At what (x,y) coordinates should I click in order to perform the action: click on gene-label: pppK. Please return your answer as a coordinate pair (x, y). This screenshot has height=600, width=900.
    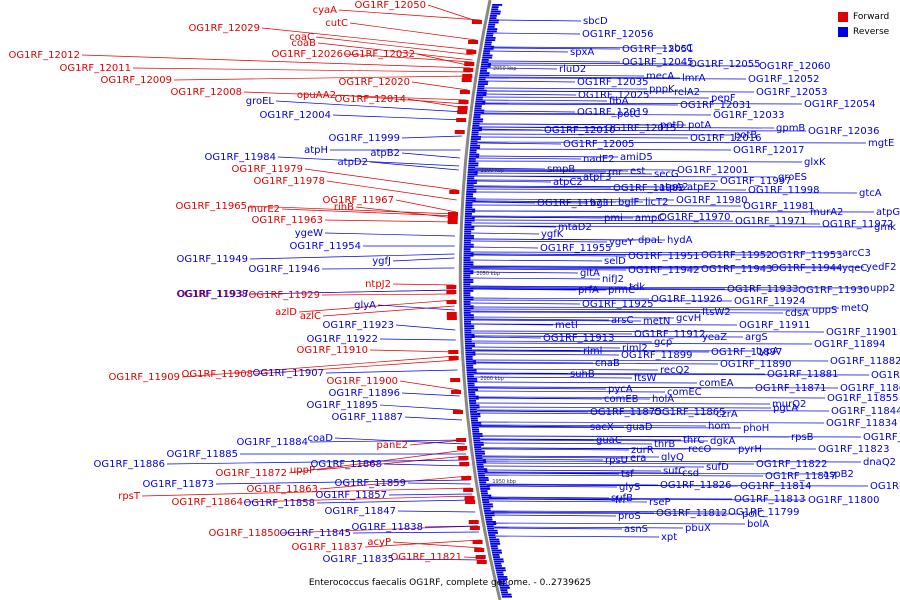
    Looking at the image, I should click on (662, 89).